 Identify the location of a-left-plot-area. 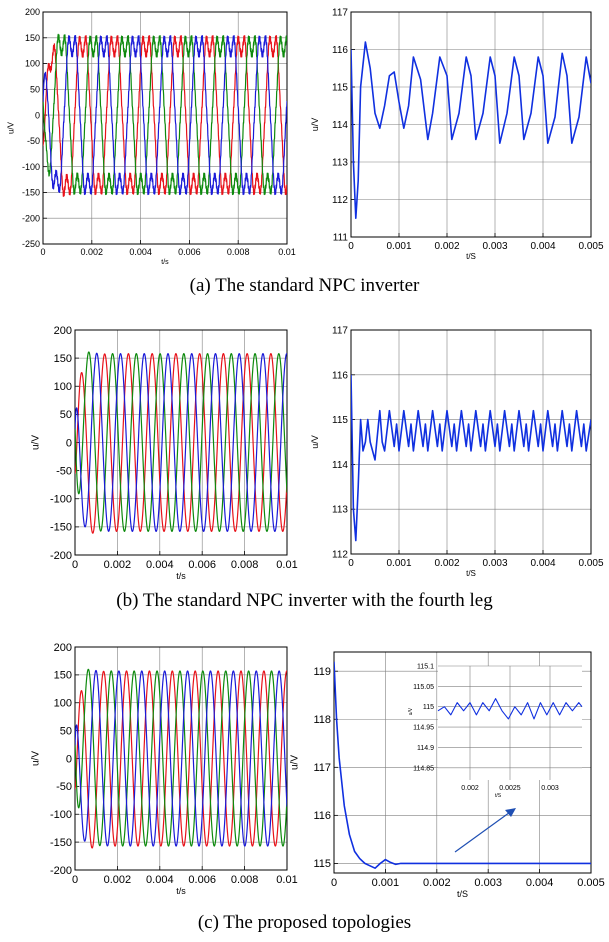
(165, 115).